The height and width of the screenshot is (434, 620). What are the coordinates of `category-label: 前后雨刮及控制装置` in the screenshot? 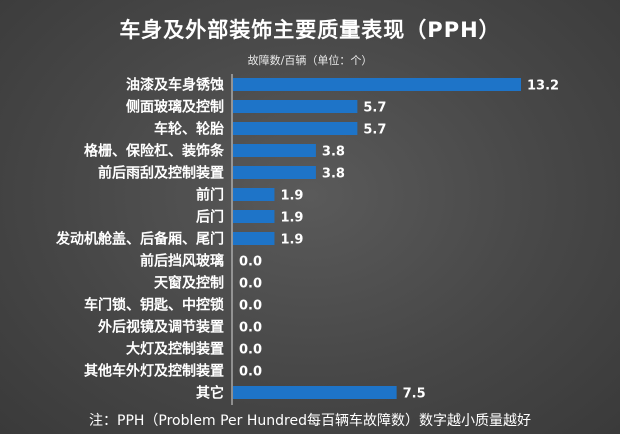 It's located at (161, 173).